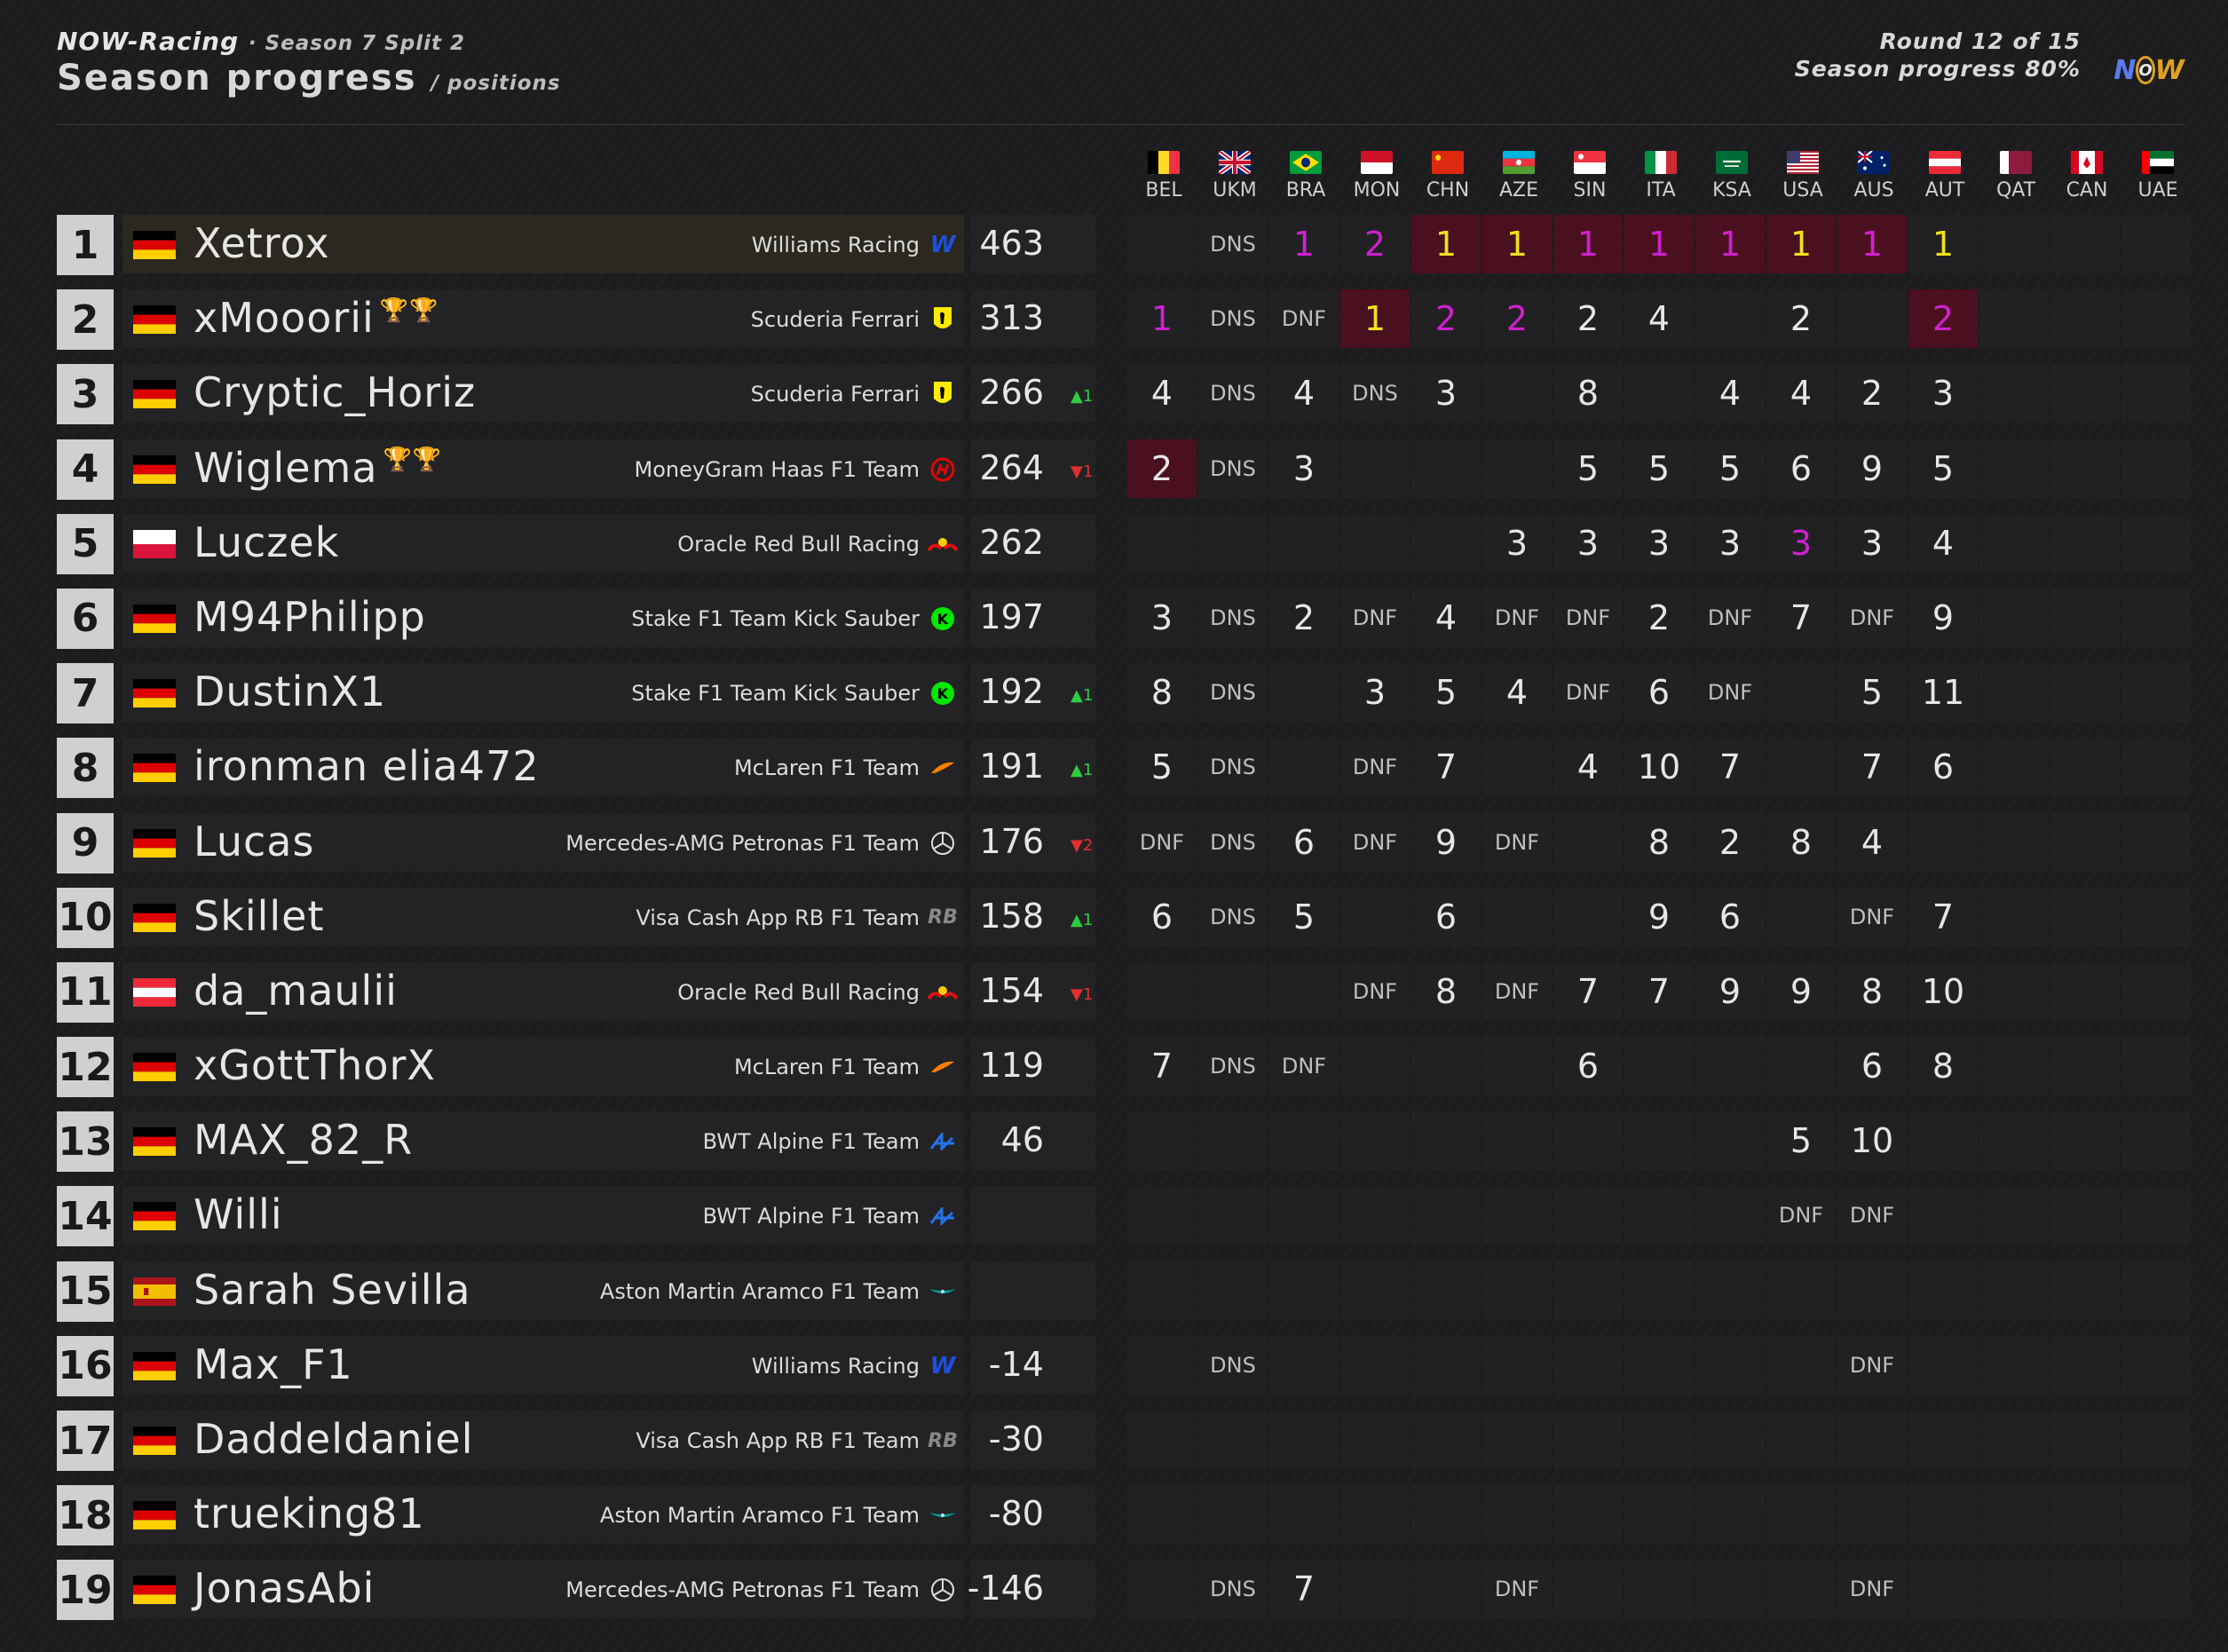 The image size is (2228, 1652). I want to click on result-cell-ita: 5, so click(1659, 468).